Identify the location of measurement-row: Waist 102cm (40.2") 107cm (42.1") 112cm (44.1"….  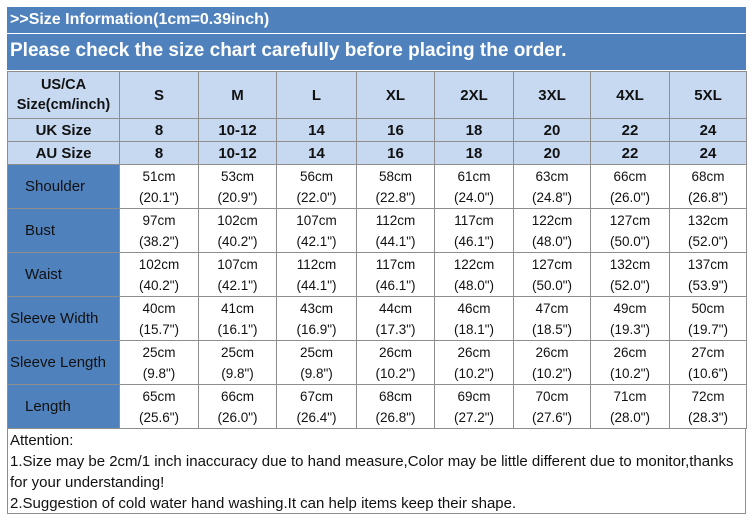
(377, 274).